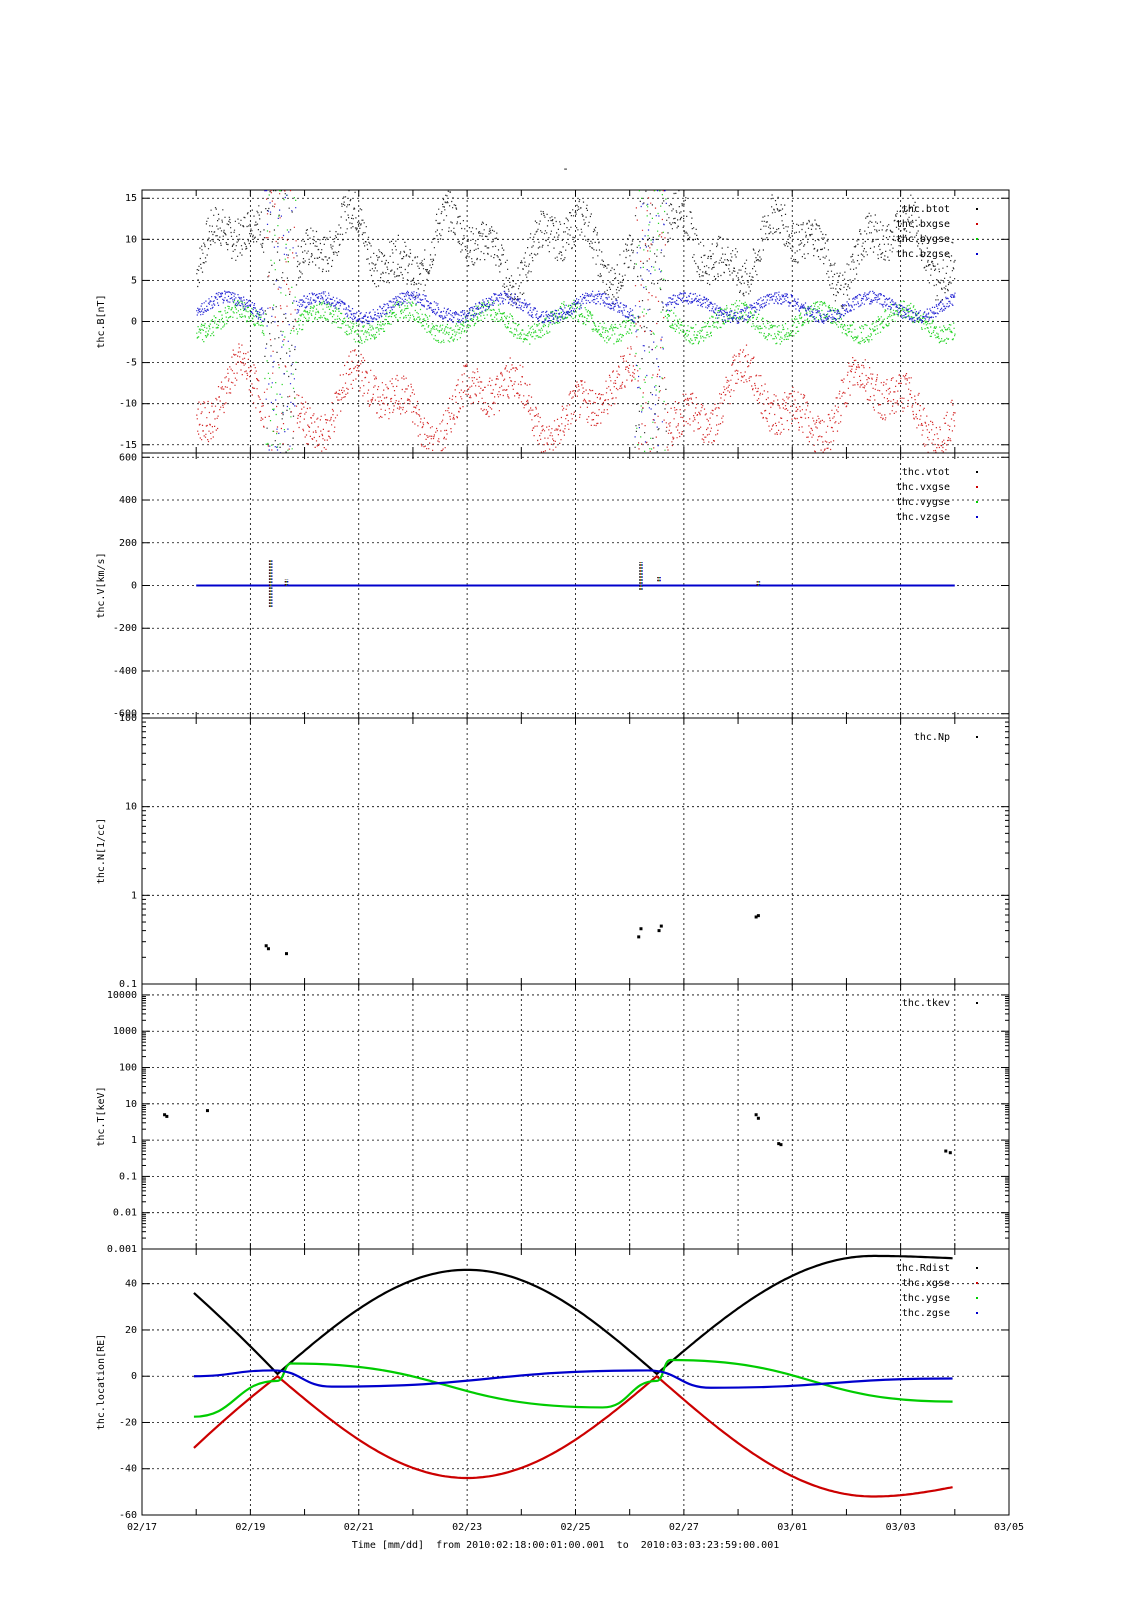 The width and height of the screenshot is (1131, 1600). What do you see at coordinates (128, 543) in the screenshot?
I see `y-tick-label: 200` at bounding box center [128, 543].